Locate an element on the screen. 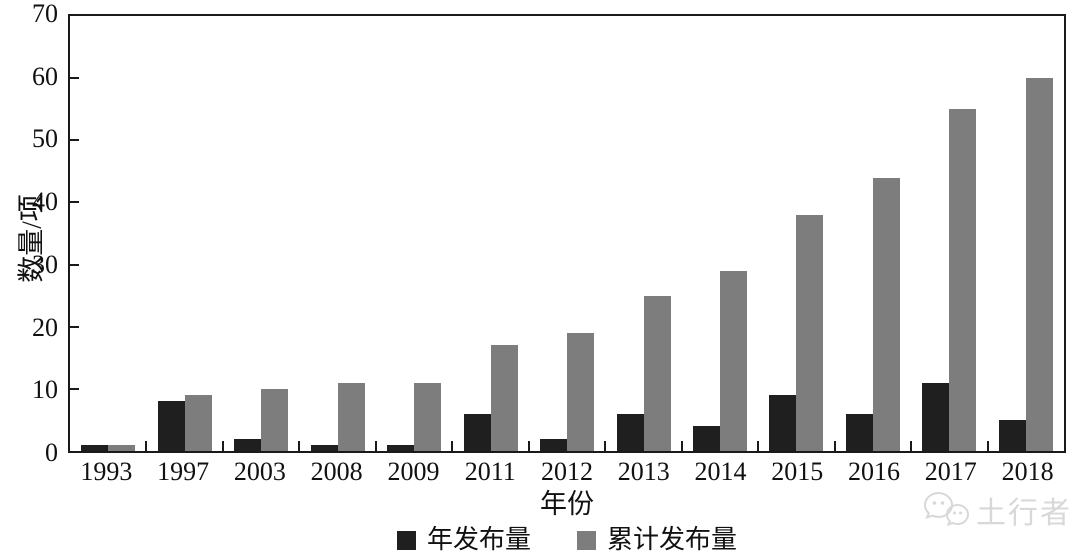 The width and height of the screenshot is (1080, 560). legend-item-年发布量: 年发布量 is located at coordinates (463, 540).